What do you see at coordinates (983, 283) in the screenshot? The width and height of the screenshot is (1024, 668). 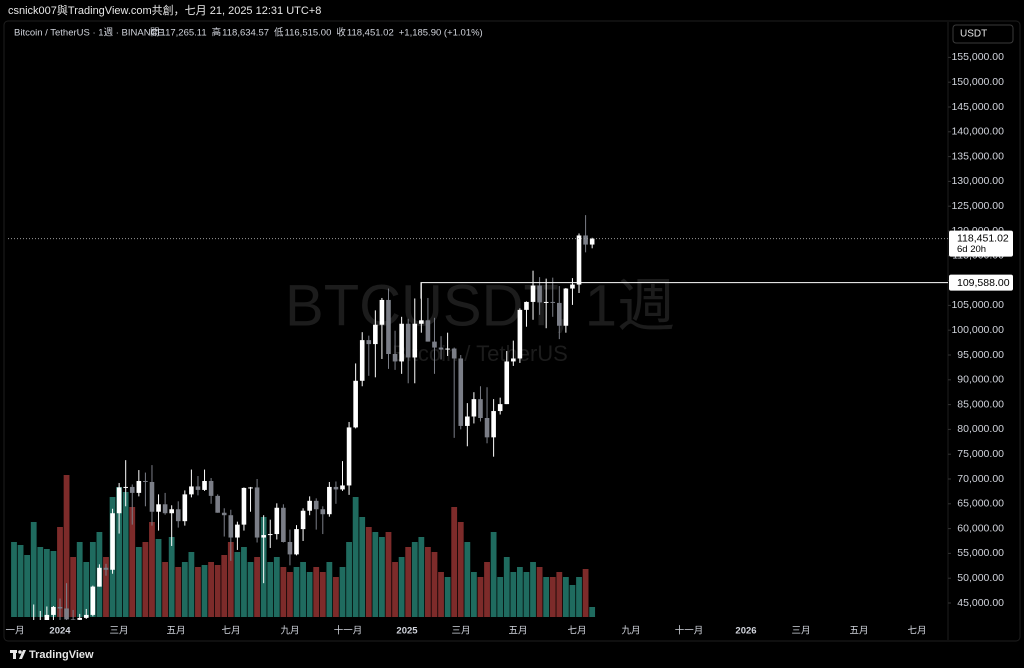 I see `hline-label: 109,588.00` at bounding box center [983, 283].